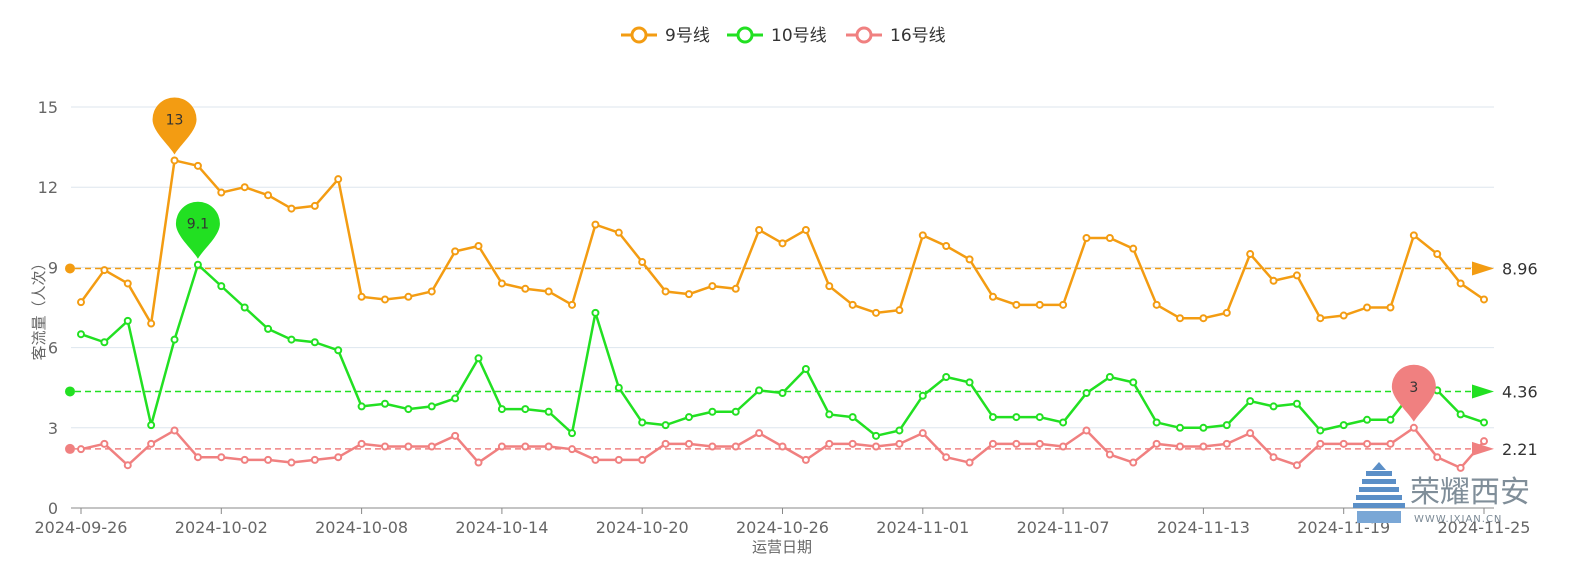 The width and height of the screenshot is (1585, 571). Describe the element at coordinates (361, 527) in the screenshot. I see `x-tick-label: 2024-10-08` at that location.